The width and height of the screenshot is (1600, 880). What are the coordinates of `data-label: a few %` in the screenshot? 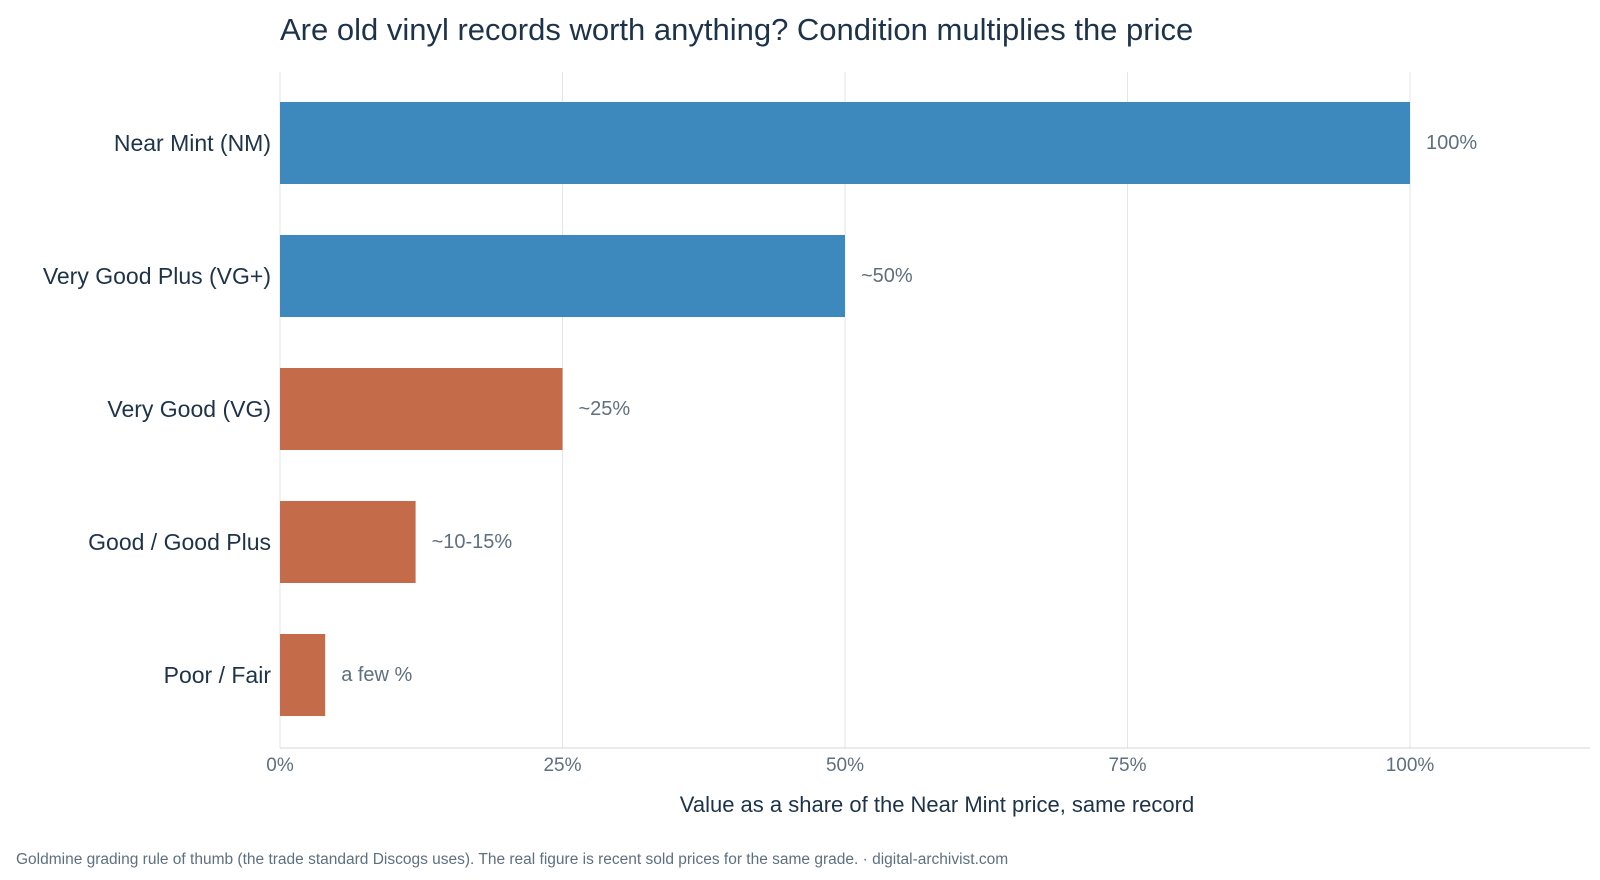 It's located at (376, 675).